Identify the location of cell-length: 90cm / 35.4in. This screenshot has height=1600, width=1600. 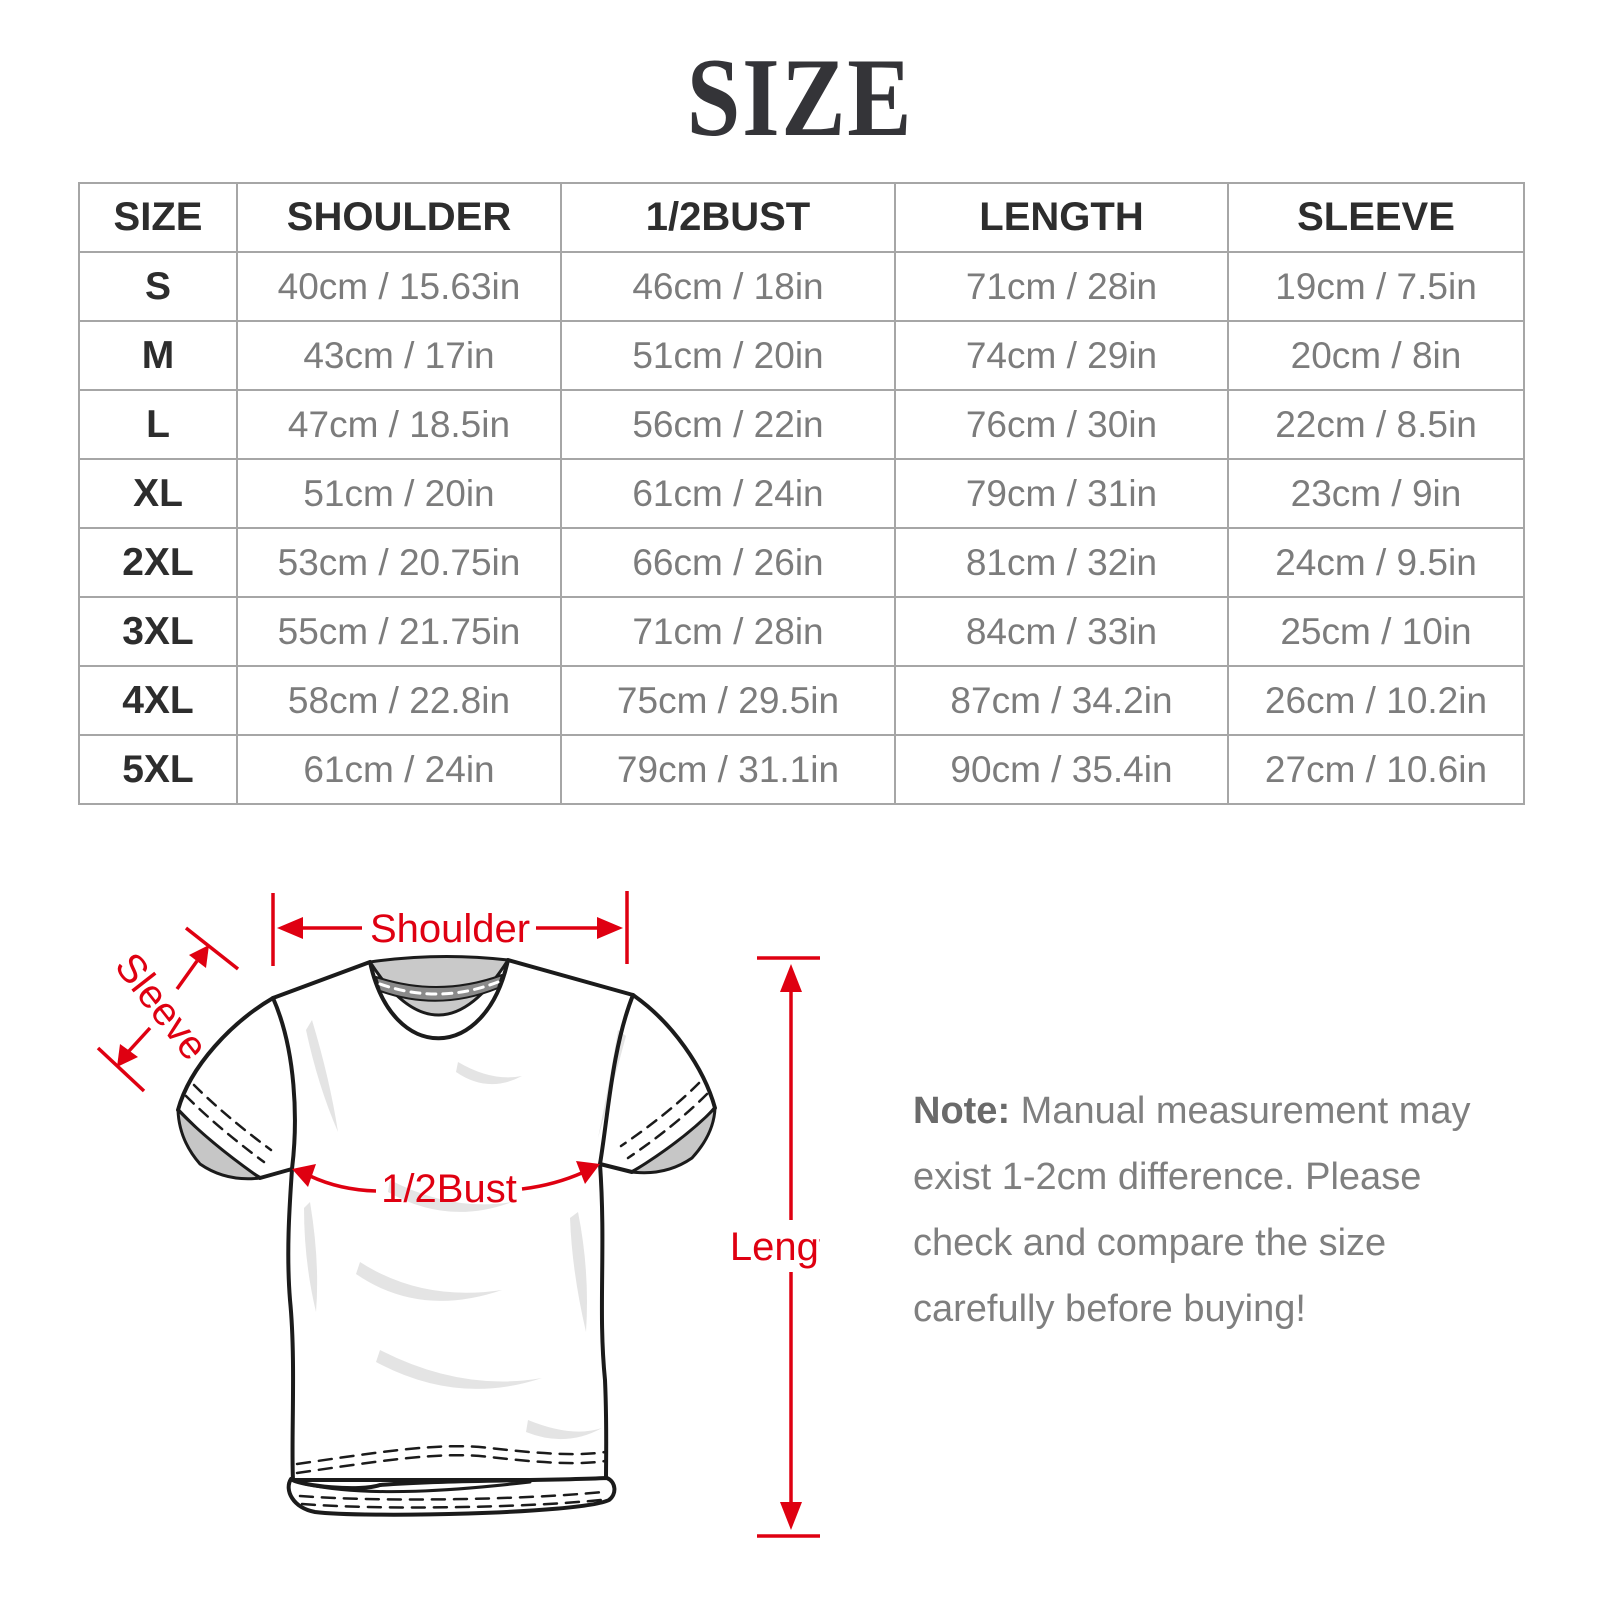
(1061, 769).